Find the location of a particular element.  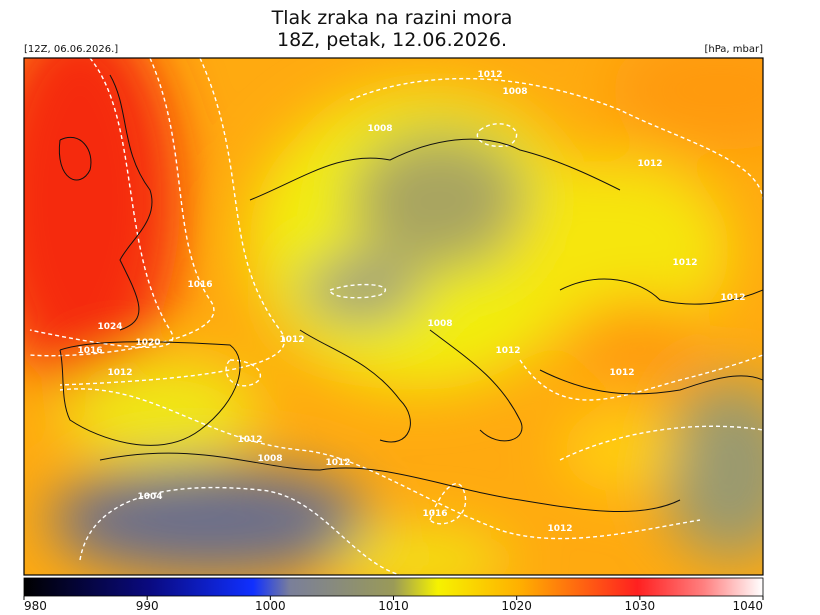

unit-label: [hPa, mbar] is located at coordinates (733, 49).